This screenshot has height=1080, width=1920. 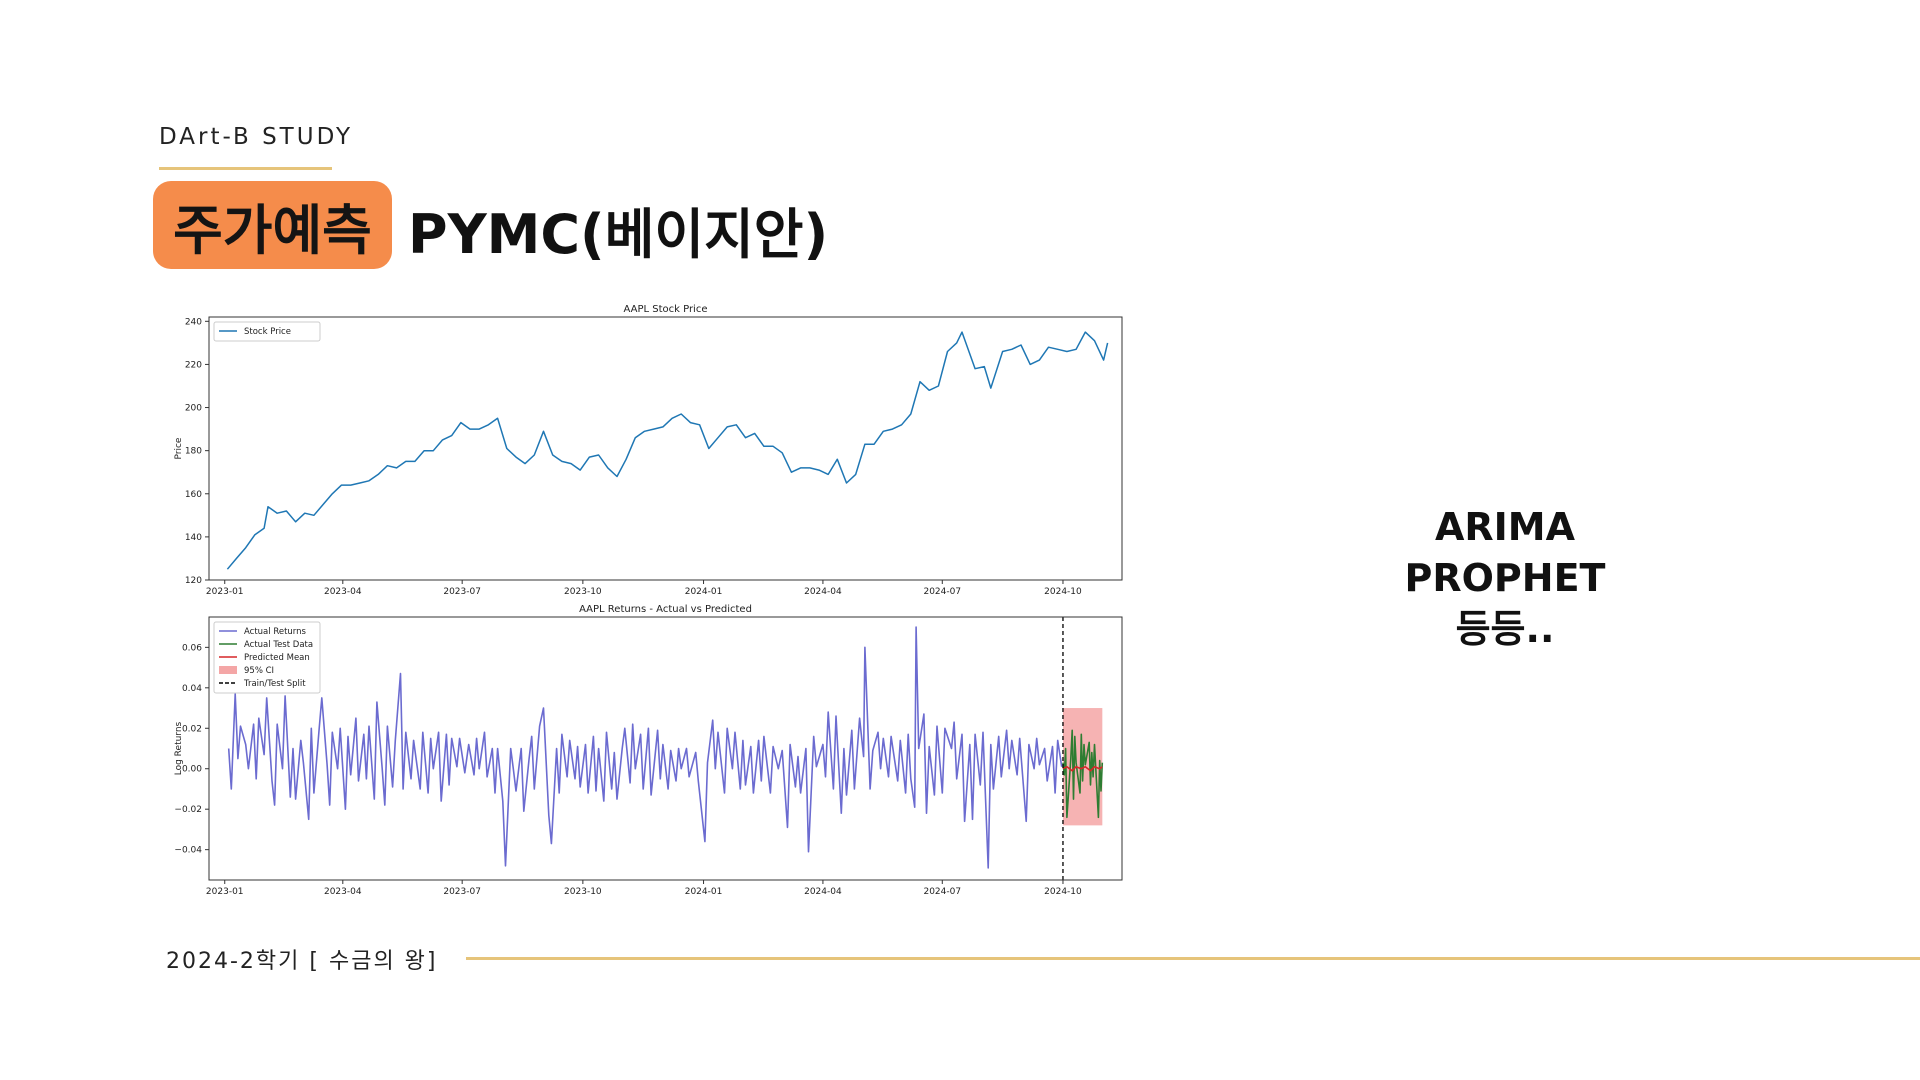 I want to click on chart-title: AAPL Stock Price, so click(x=666, y=309).